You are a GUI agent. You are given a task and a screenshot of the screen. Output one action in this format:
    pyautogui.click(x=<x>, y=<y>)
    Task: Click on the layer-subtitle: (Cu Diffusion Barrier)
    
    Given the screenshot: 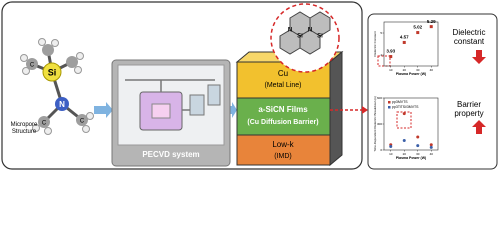 What is the action you would take?
    pyautogui.click(x=282, y=122)
    